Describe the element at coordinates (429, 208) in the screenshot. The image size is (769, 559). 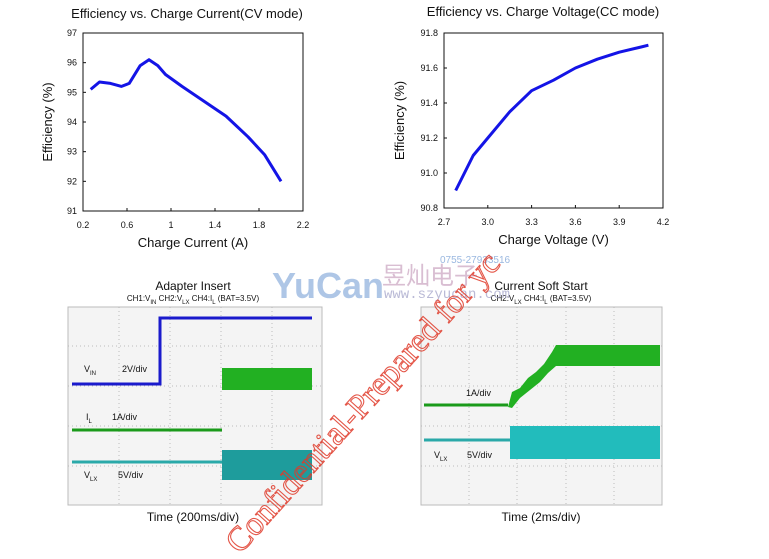
I see `y-tick-label: 90.8` at that location.